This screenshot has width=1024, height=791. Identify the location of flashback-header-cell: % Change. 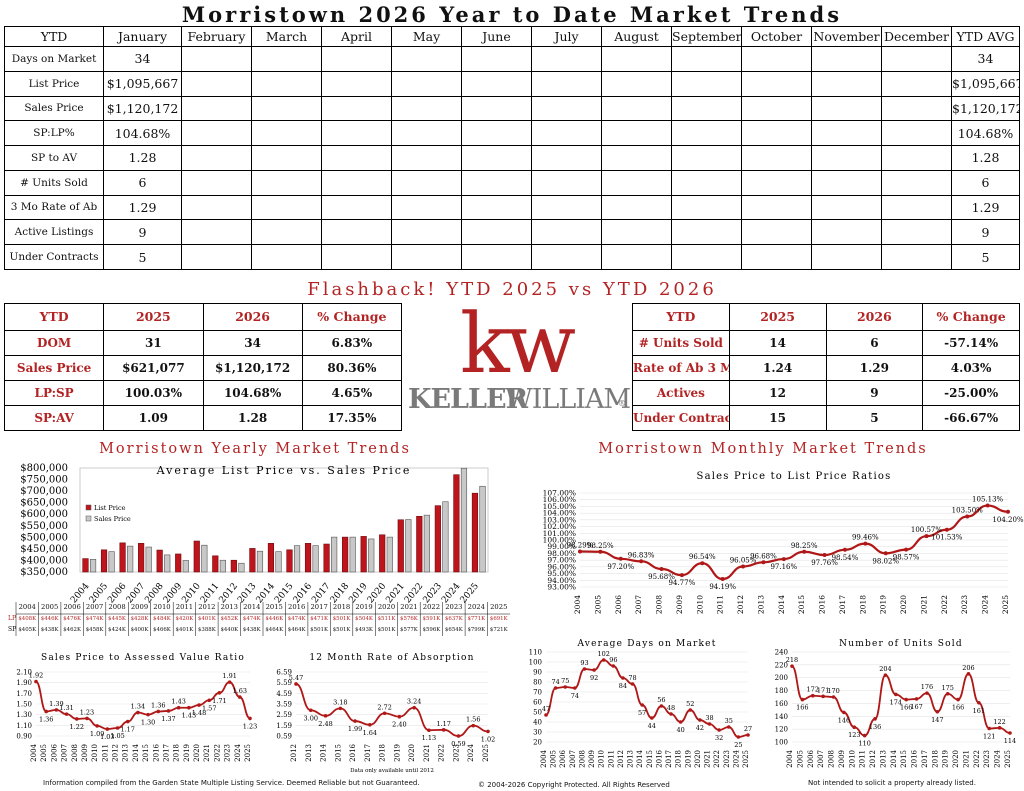
(352, 317).